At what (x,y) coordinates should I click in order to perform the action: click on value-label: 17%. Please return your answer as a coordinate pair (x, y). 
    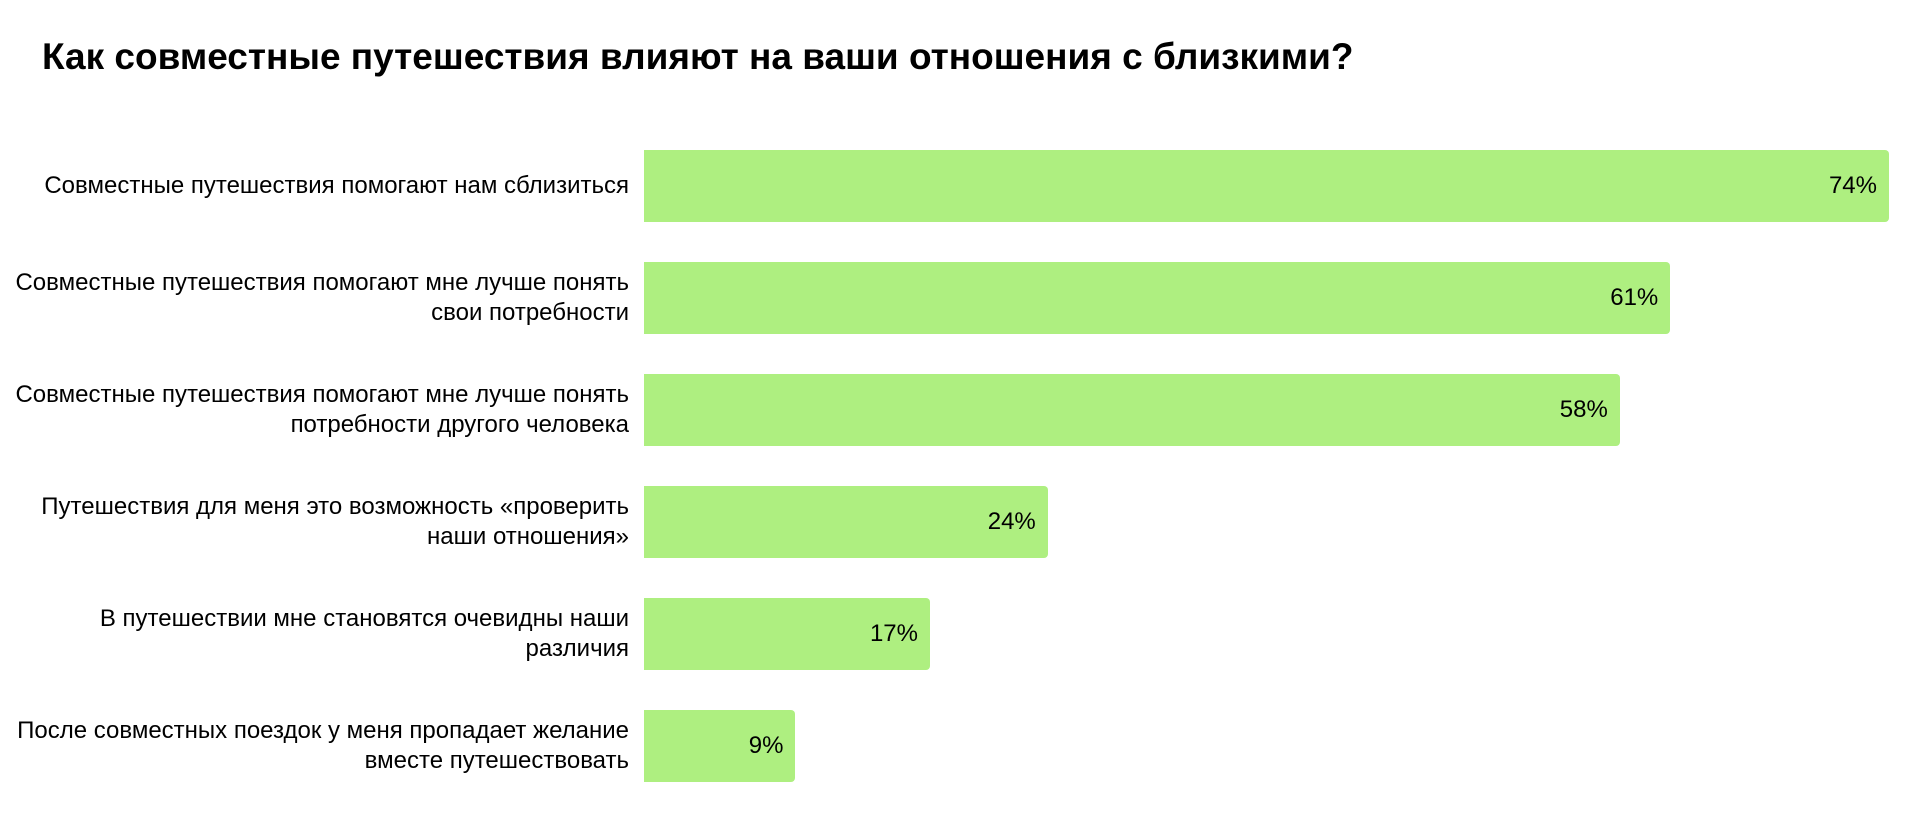
    Looking at the image, I should click on (893, 633).